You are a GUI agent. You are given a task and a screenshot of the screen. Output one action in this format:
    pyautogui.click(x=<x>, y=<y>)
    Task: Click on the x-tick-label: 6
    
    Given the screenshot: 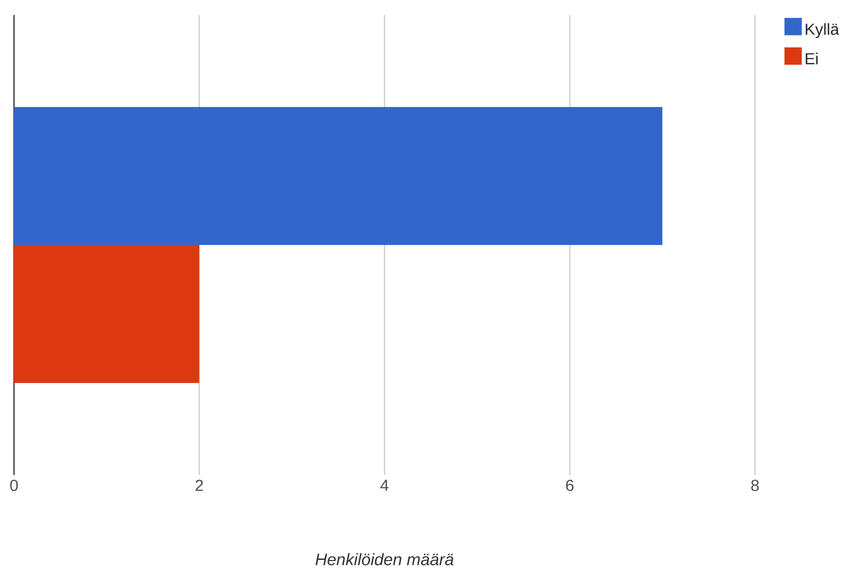 What is the action you would take?
    pyautogui.click(x=570, y=486)
    